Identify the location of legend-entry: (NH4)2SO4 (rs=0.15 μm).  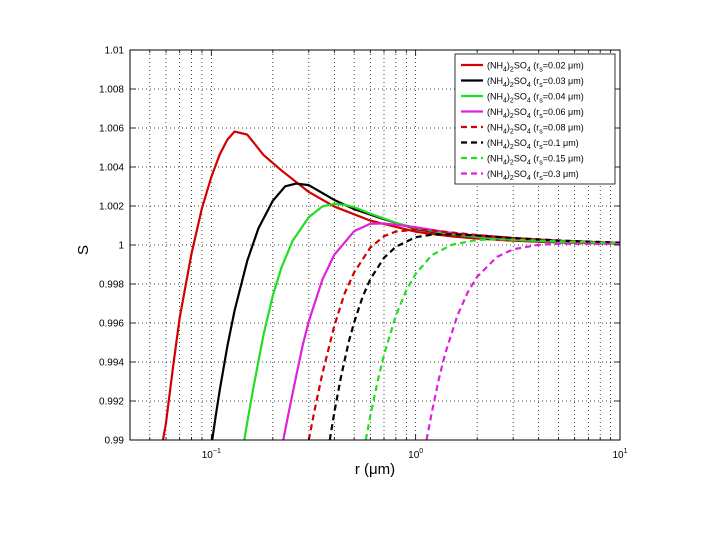
(535, 160).